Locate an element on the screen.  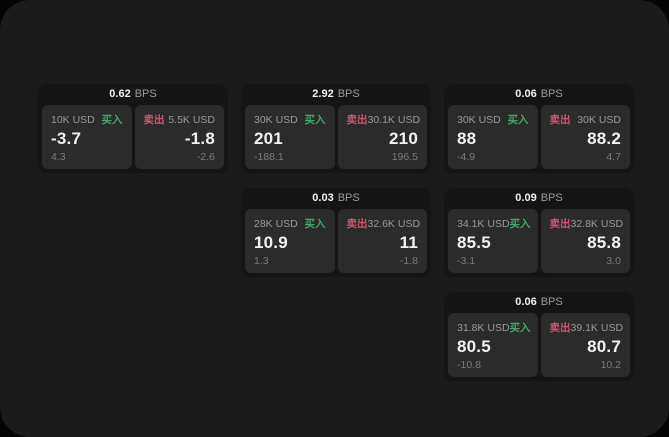
bps-value: 0.03 is located at coordinates (323, 198).